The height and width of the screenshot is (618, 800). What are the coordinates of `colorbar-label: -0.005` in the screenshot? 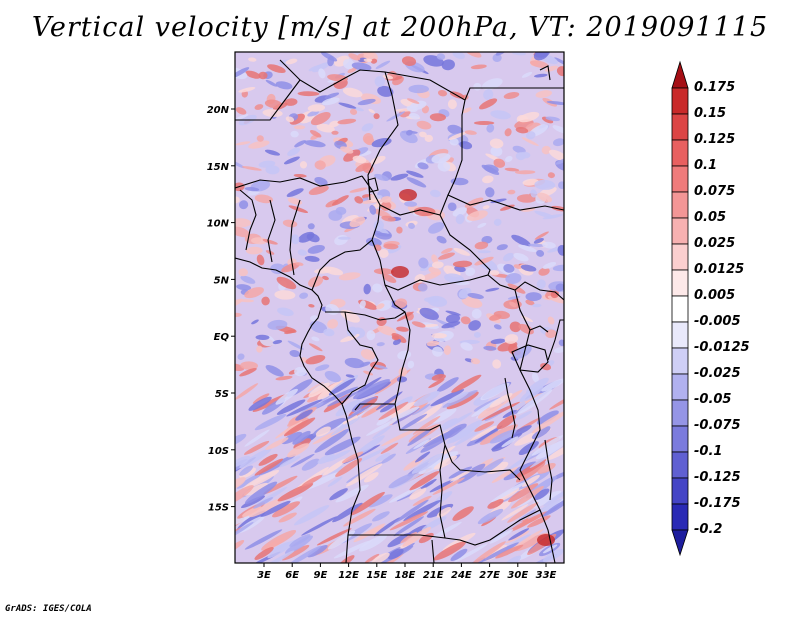 It's located at (717, 321).